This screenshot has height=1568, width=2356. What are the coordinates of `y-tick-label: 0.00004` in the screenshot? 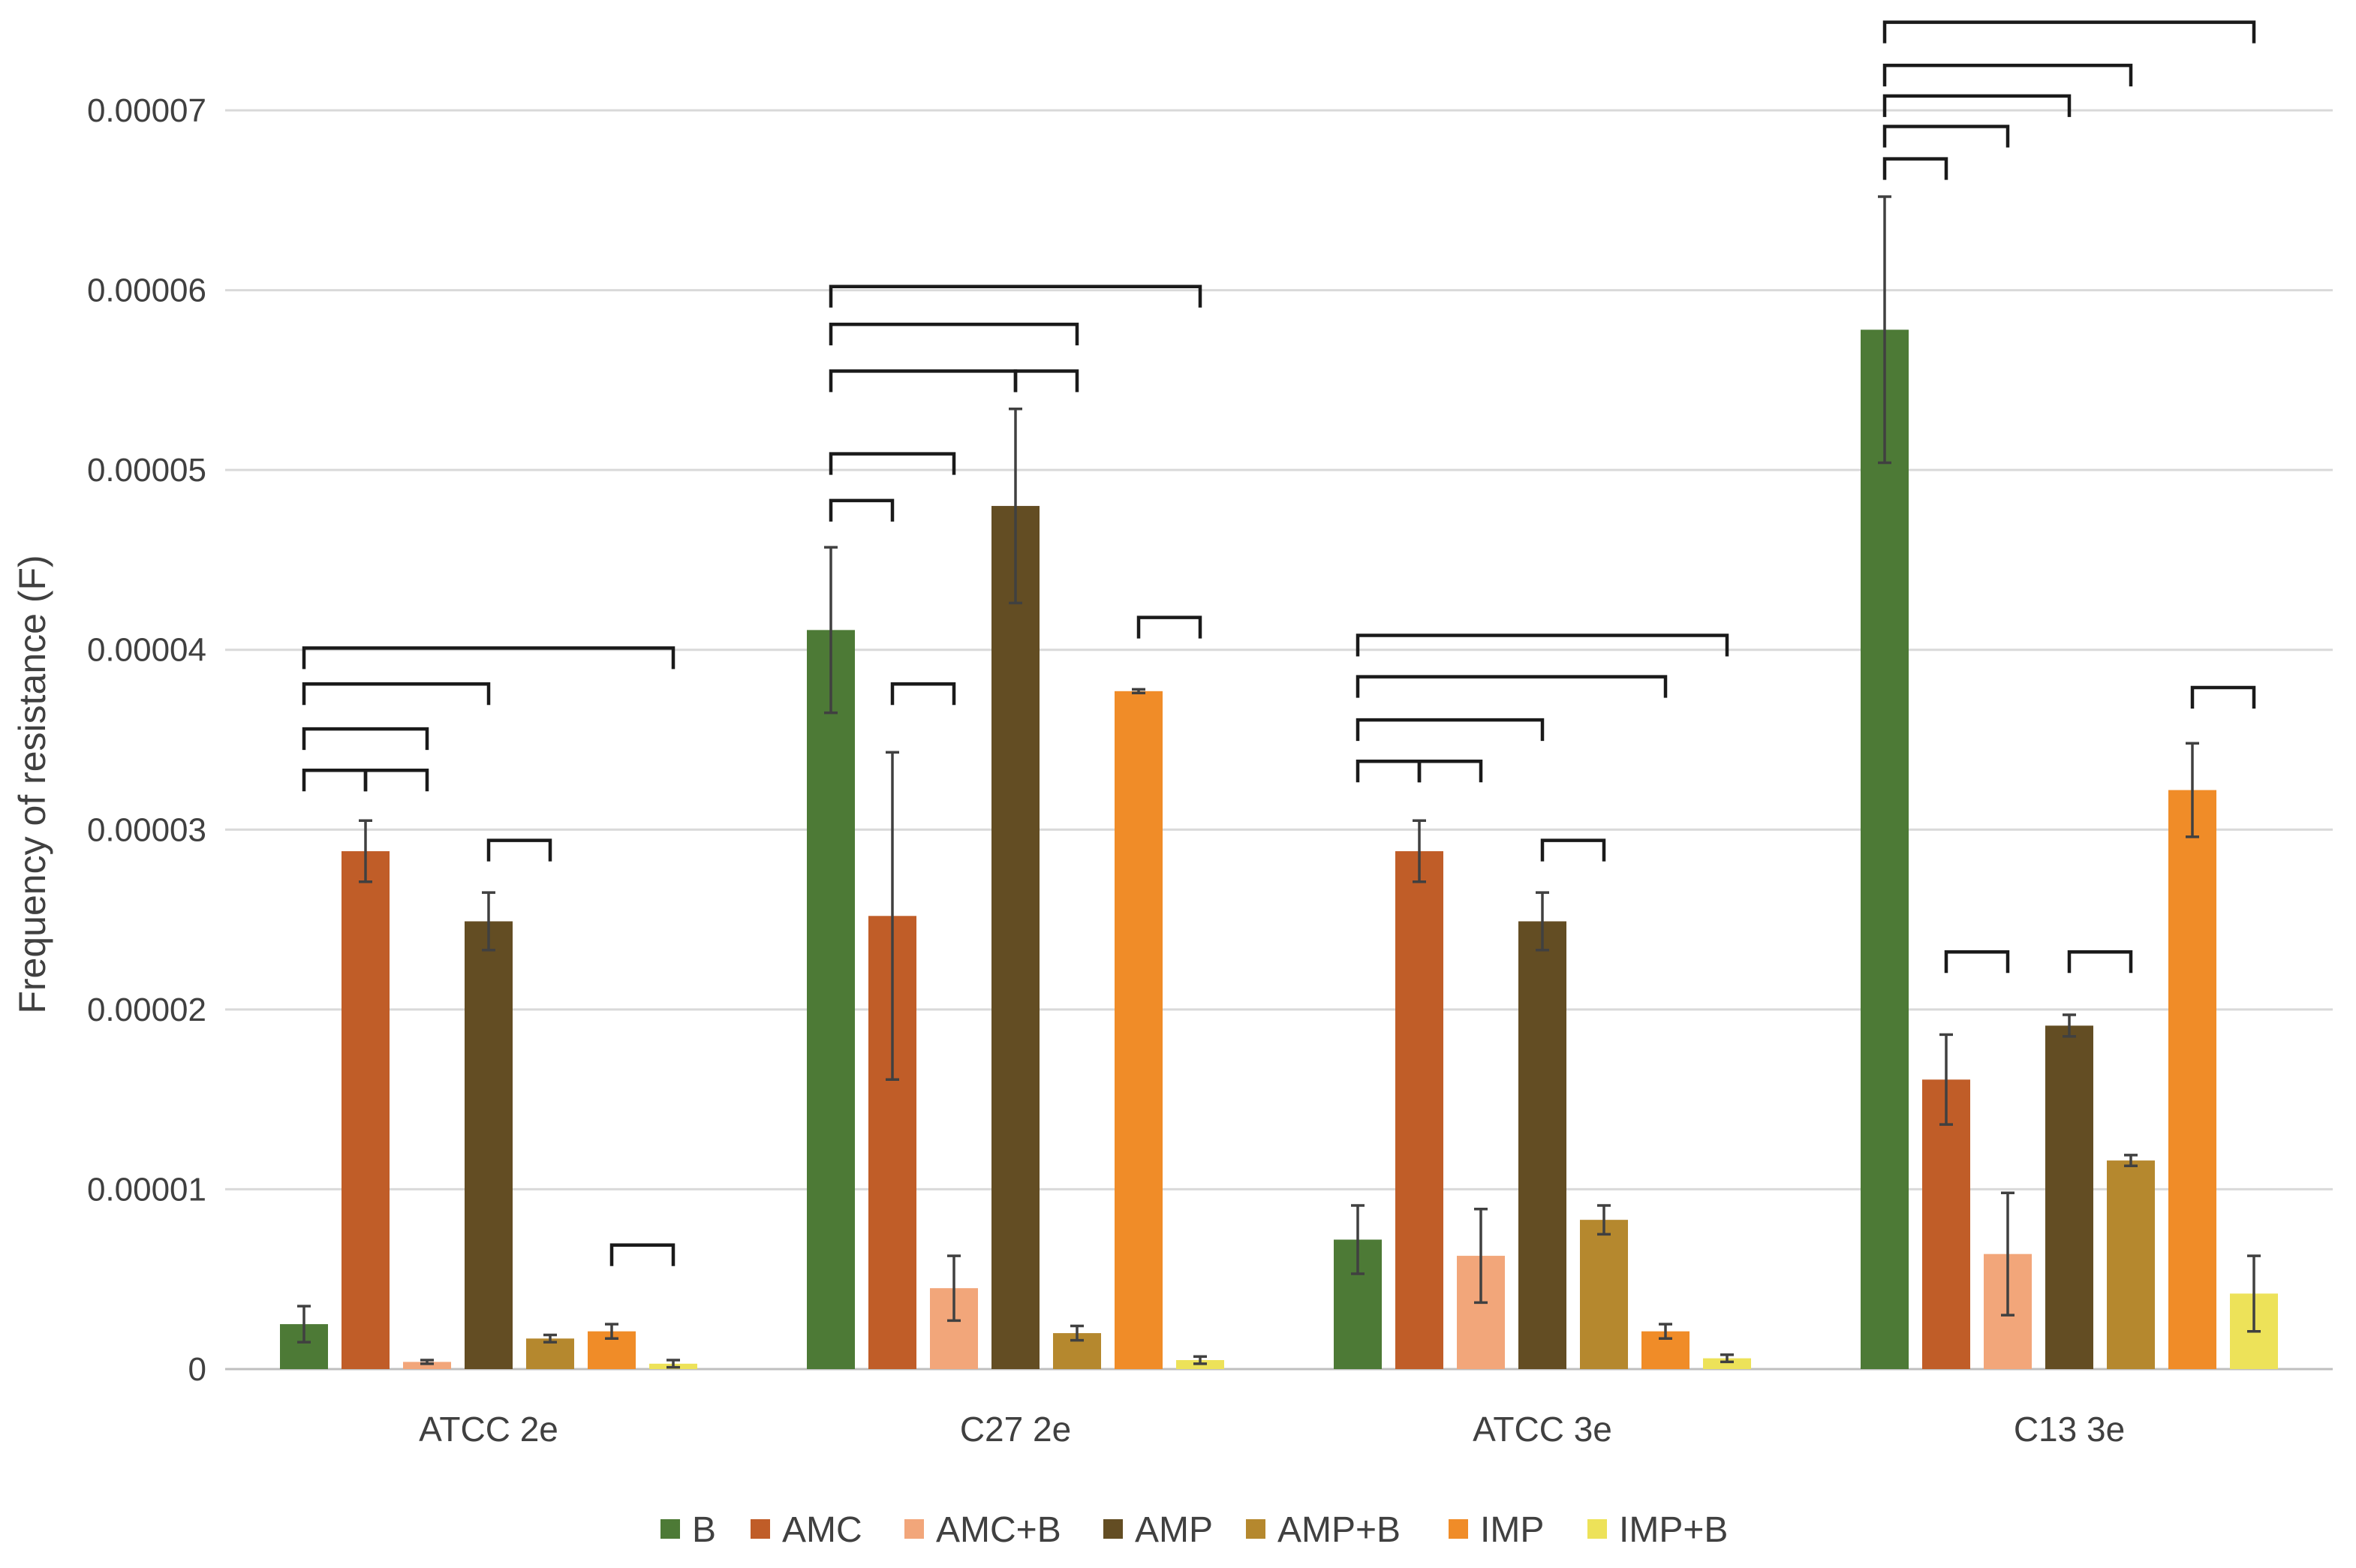 It's located at (147, 650).